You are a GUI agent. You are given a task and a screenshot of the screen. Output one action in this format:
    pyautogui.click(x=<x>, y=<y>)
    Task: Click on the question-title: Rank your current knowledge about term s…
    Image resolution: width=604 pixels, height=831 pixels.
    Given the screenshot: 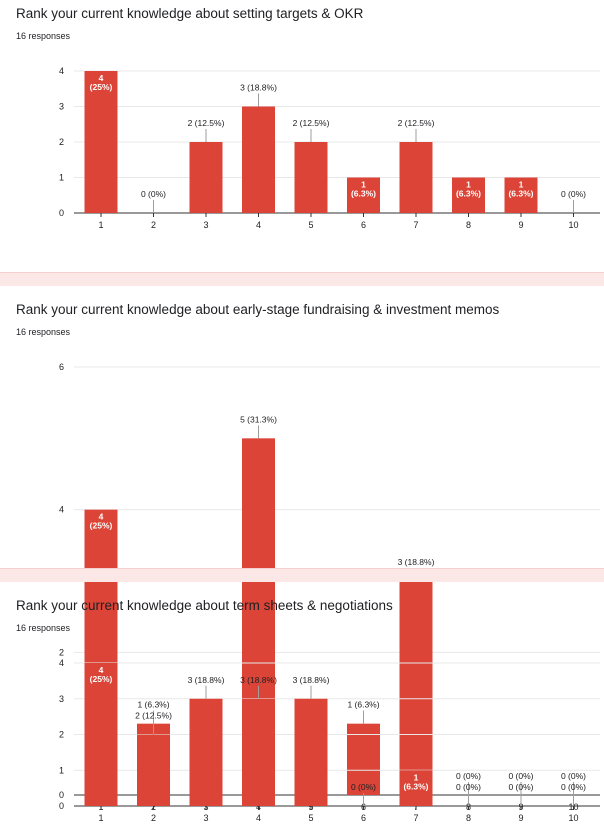 What is the action you would take?
    pyautogui.click(x=204, y=605)
    